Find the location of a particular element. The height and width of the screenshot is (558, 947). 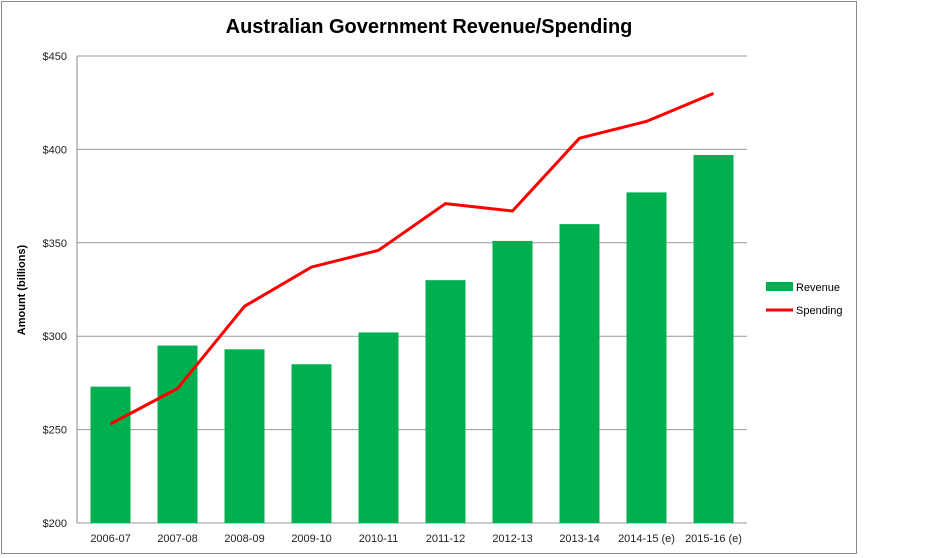

legend-label-spending: Spending is located at coordinates (819, 311).